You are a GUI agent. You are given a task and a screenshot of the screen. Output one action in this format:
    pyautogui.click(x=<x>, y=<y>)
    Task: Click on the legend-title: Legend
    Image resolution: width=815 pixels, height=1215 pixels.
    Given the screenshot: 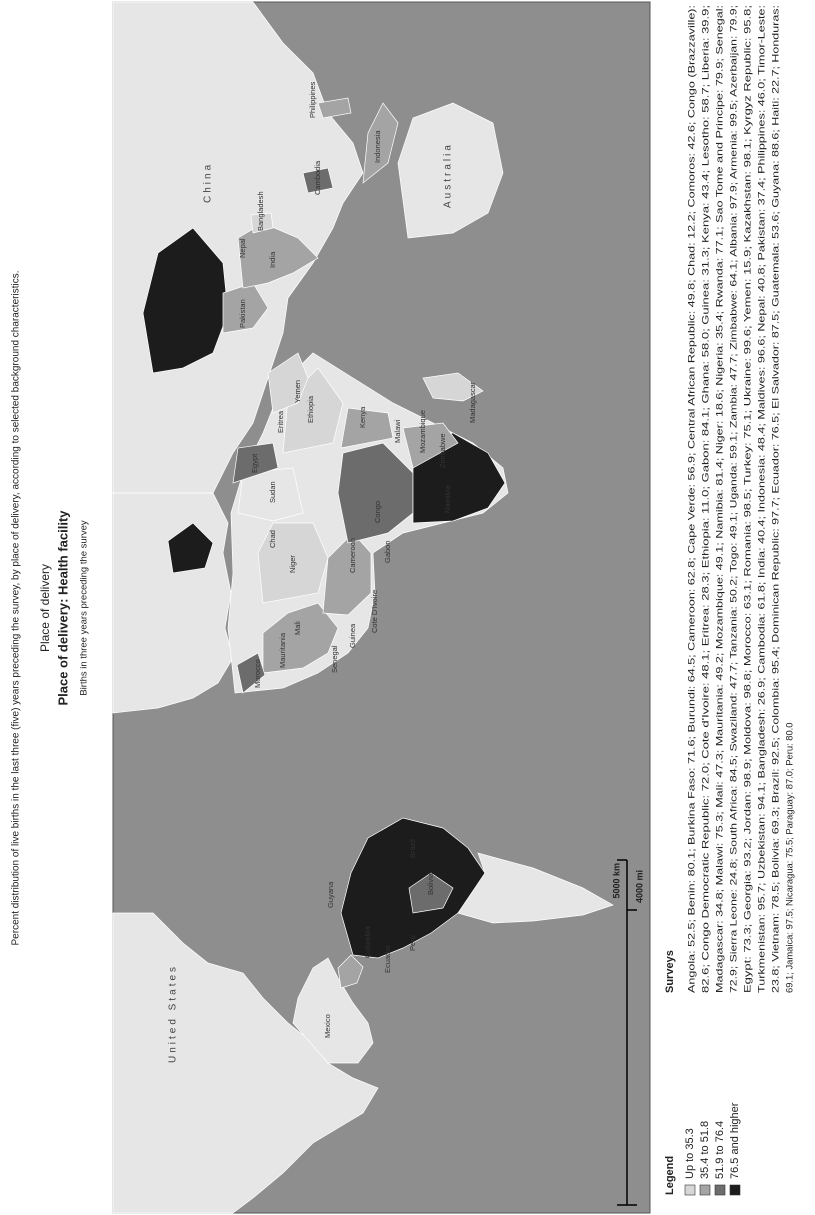 What is the action you would take?
    pyautogui.click(x=670, y=1175)
    